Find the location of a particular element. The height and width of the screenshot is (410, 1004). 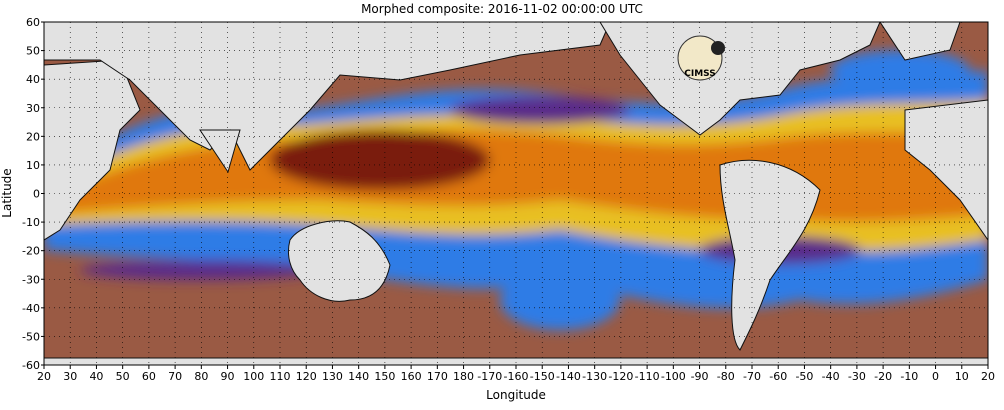

x-tick-label: -90 is located at coordinates (700, 376).